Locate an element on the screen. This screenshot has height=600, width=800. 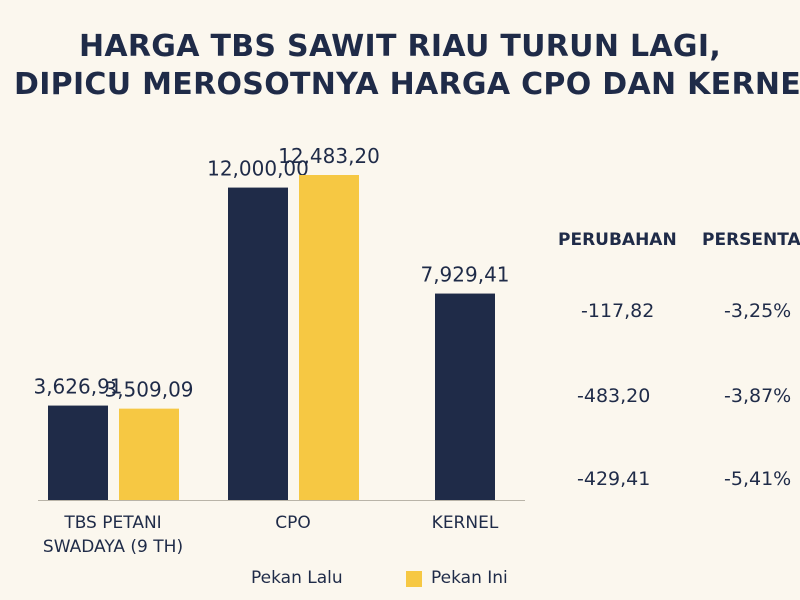
bar-pekan-lalu-kernel is located at coordinates (465, 396).